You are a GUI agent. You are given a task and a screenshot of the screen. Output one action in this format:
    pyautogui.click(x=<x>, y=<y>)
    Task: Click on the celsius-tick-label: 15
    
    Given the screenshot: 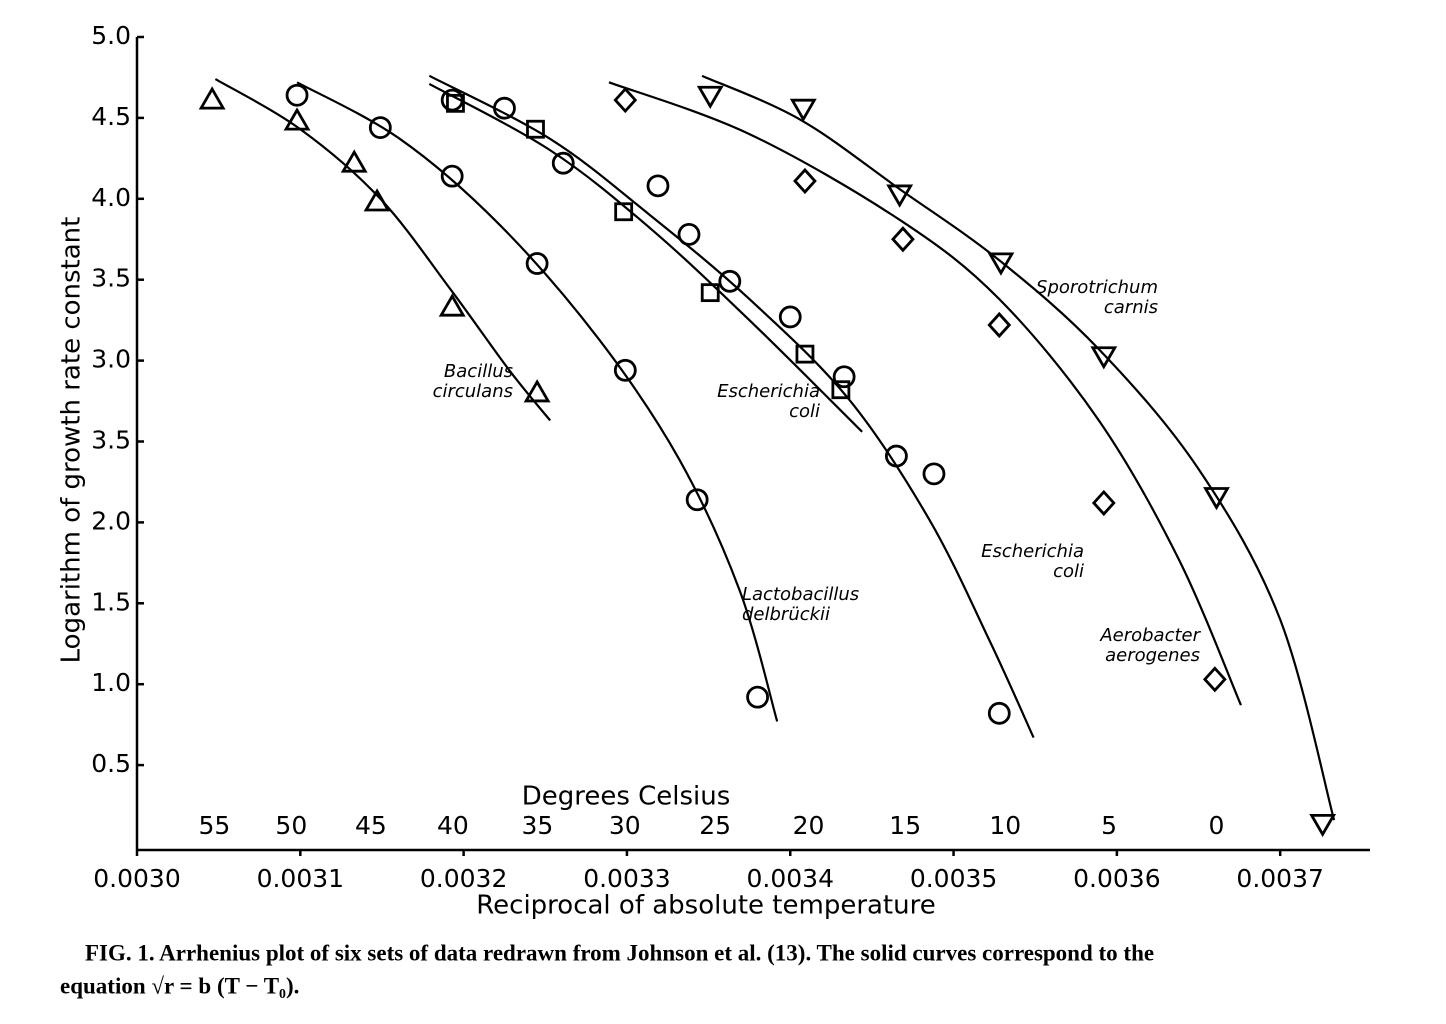 What is the action you would take?
    pyautogui.click(x=905, y=825)
    